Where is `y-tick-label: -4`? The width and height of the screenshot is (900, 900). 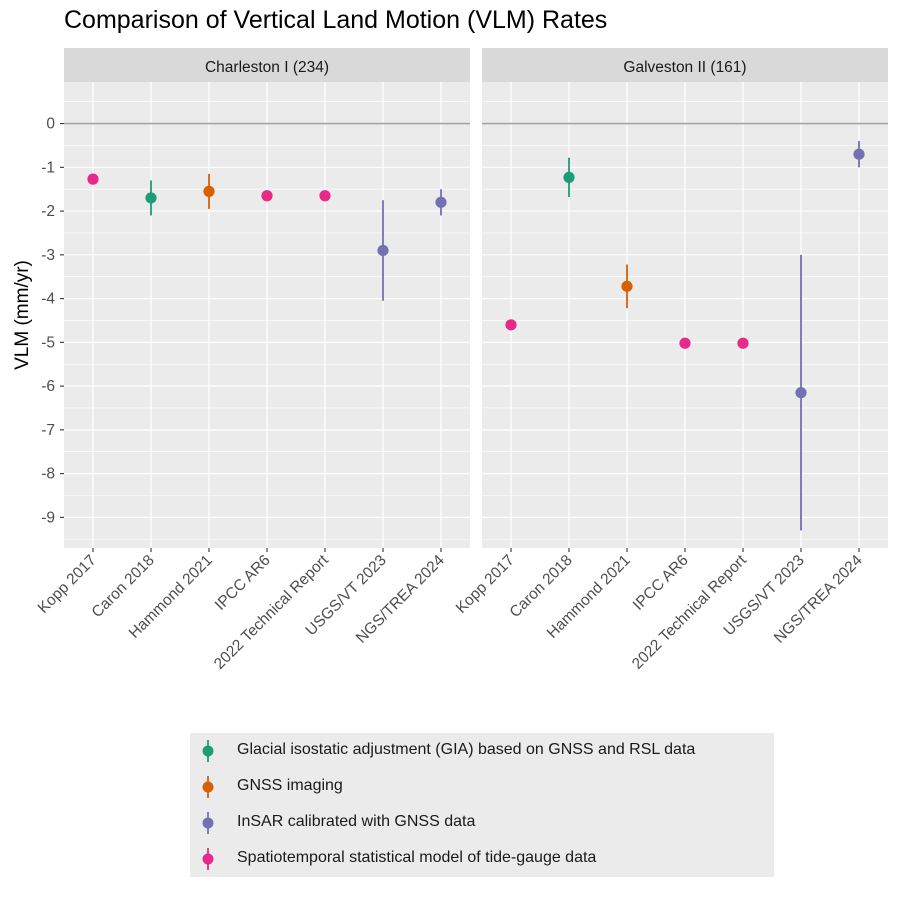
y-tick-label: -4 is located at coordinates (48, 299).